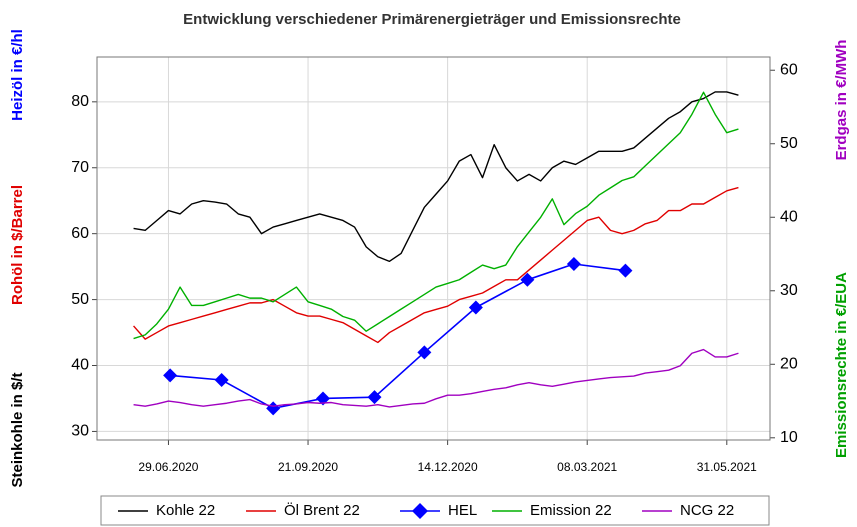 Image resolution: width=857 pixels, height=527 pixels. What do you see at coordinates (448, 467) in the screenshot?
I see `x-tick-label: 14.12.2020` at bounding box center [448, 467].